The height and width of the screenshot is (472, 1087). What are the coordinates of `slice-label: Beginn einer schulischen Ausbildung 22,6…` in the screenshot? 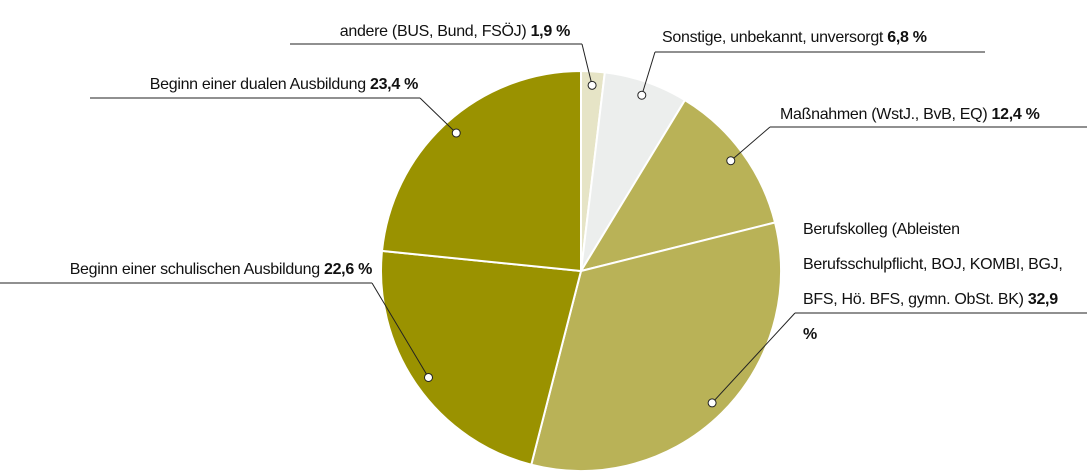 It's located at (186, 269).